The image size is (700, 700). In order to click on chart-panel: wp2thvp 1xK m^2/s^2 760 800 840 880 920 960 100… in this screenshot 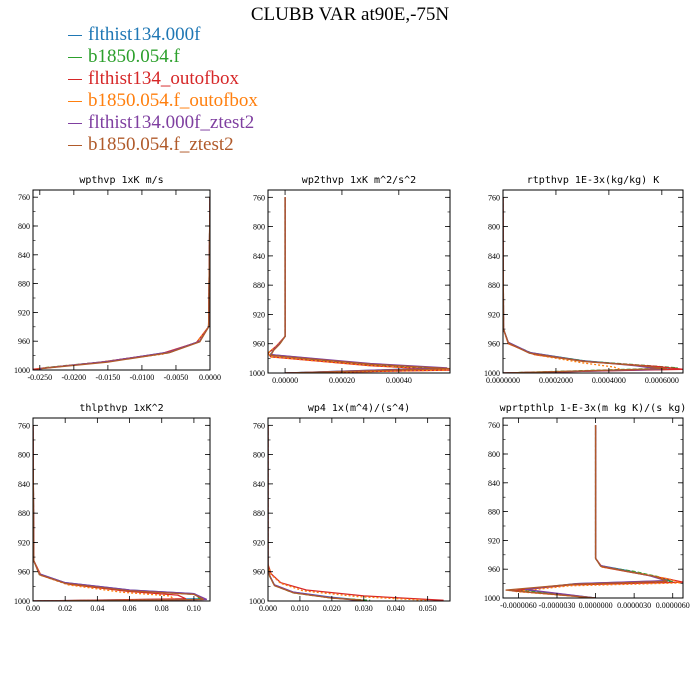, I will do `click(350, 280)`.